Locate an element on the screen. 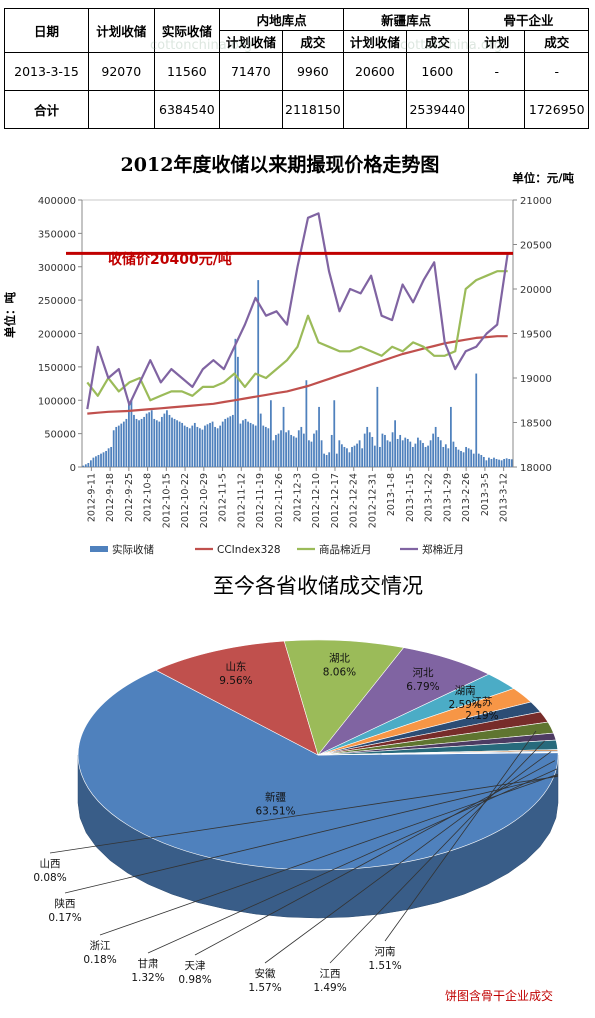 This screenshot has width=595, height=1018. pie-label-value: 6.79% is located at coordinates (422, 687).